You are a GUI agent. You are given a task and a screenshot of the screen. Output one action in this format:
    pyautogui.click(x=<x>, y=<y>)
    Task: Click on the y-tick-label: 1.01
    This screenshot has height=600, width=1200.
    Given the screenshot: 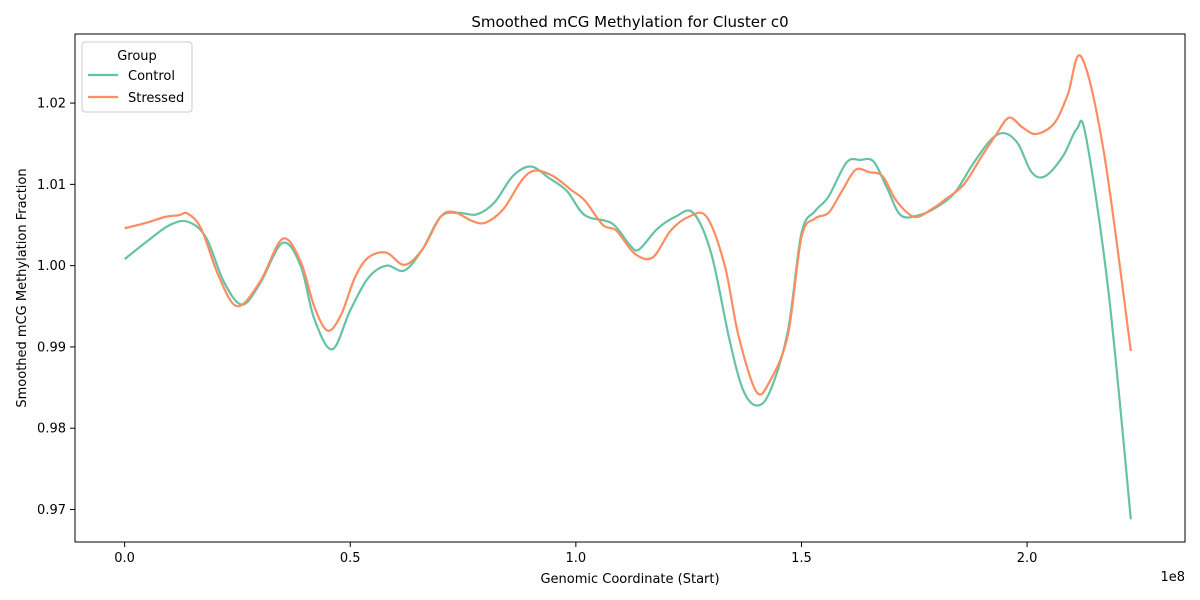 What is the action you would take?
    pyautogui.click(x=51, y=185)
    